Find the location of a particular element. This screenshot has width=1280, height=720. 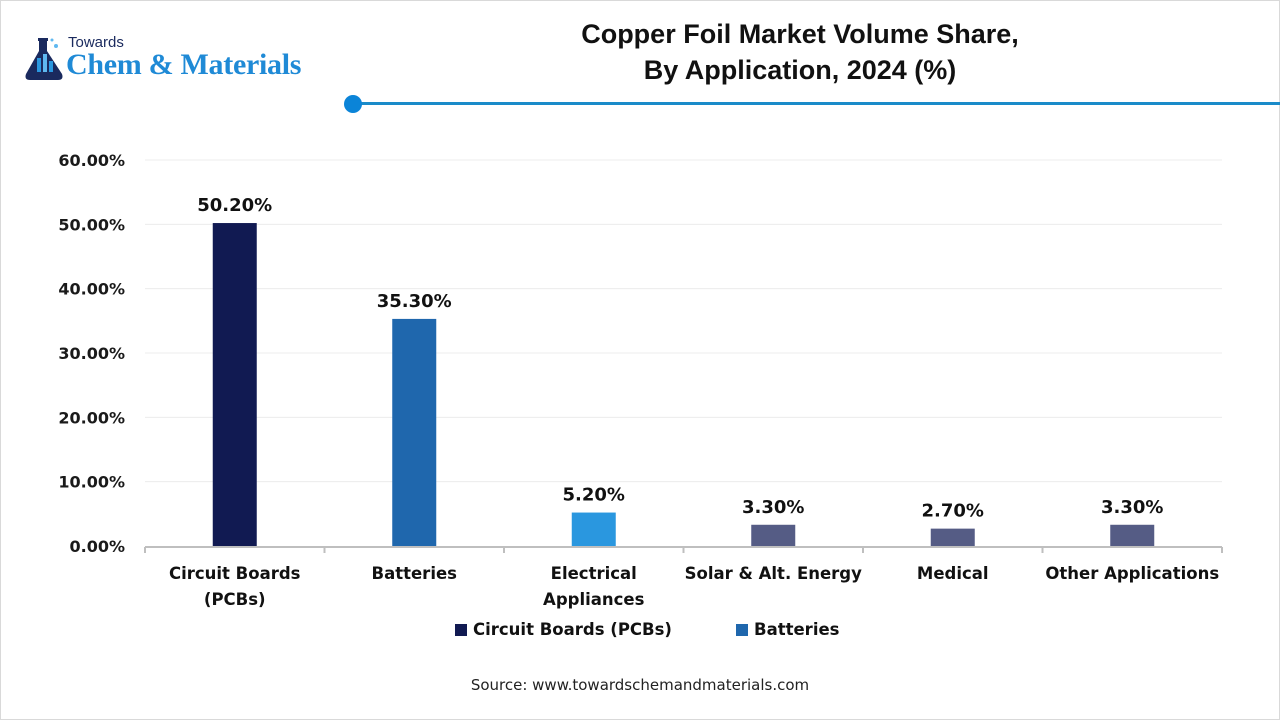

x-tick-label: Other Applications is located at coordinates (1132, 573).